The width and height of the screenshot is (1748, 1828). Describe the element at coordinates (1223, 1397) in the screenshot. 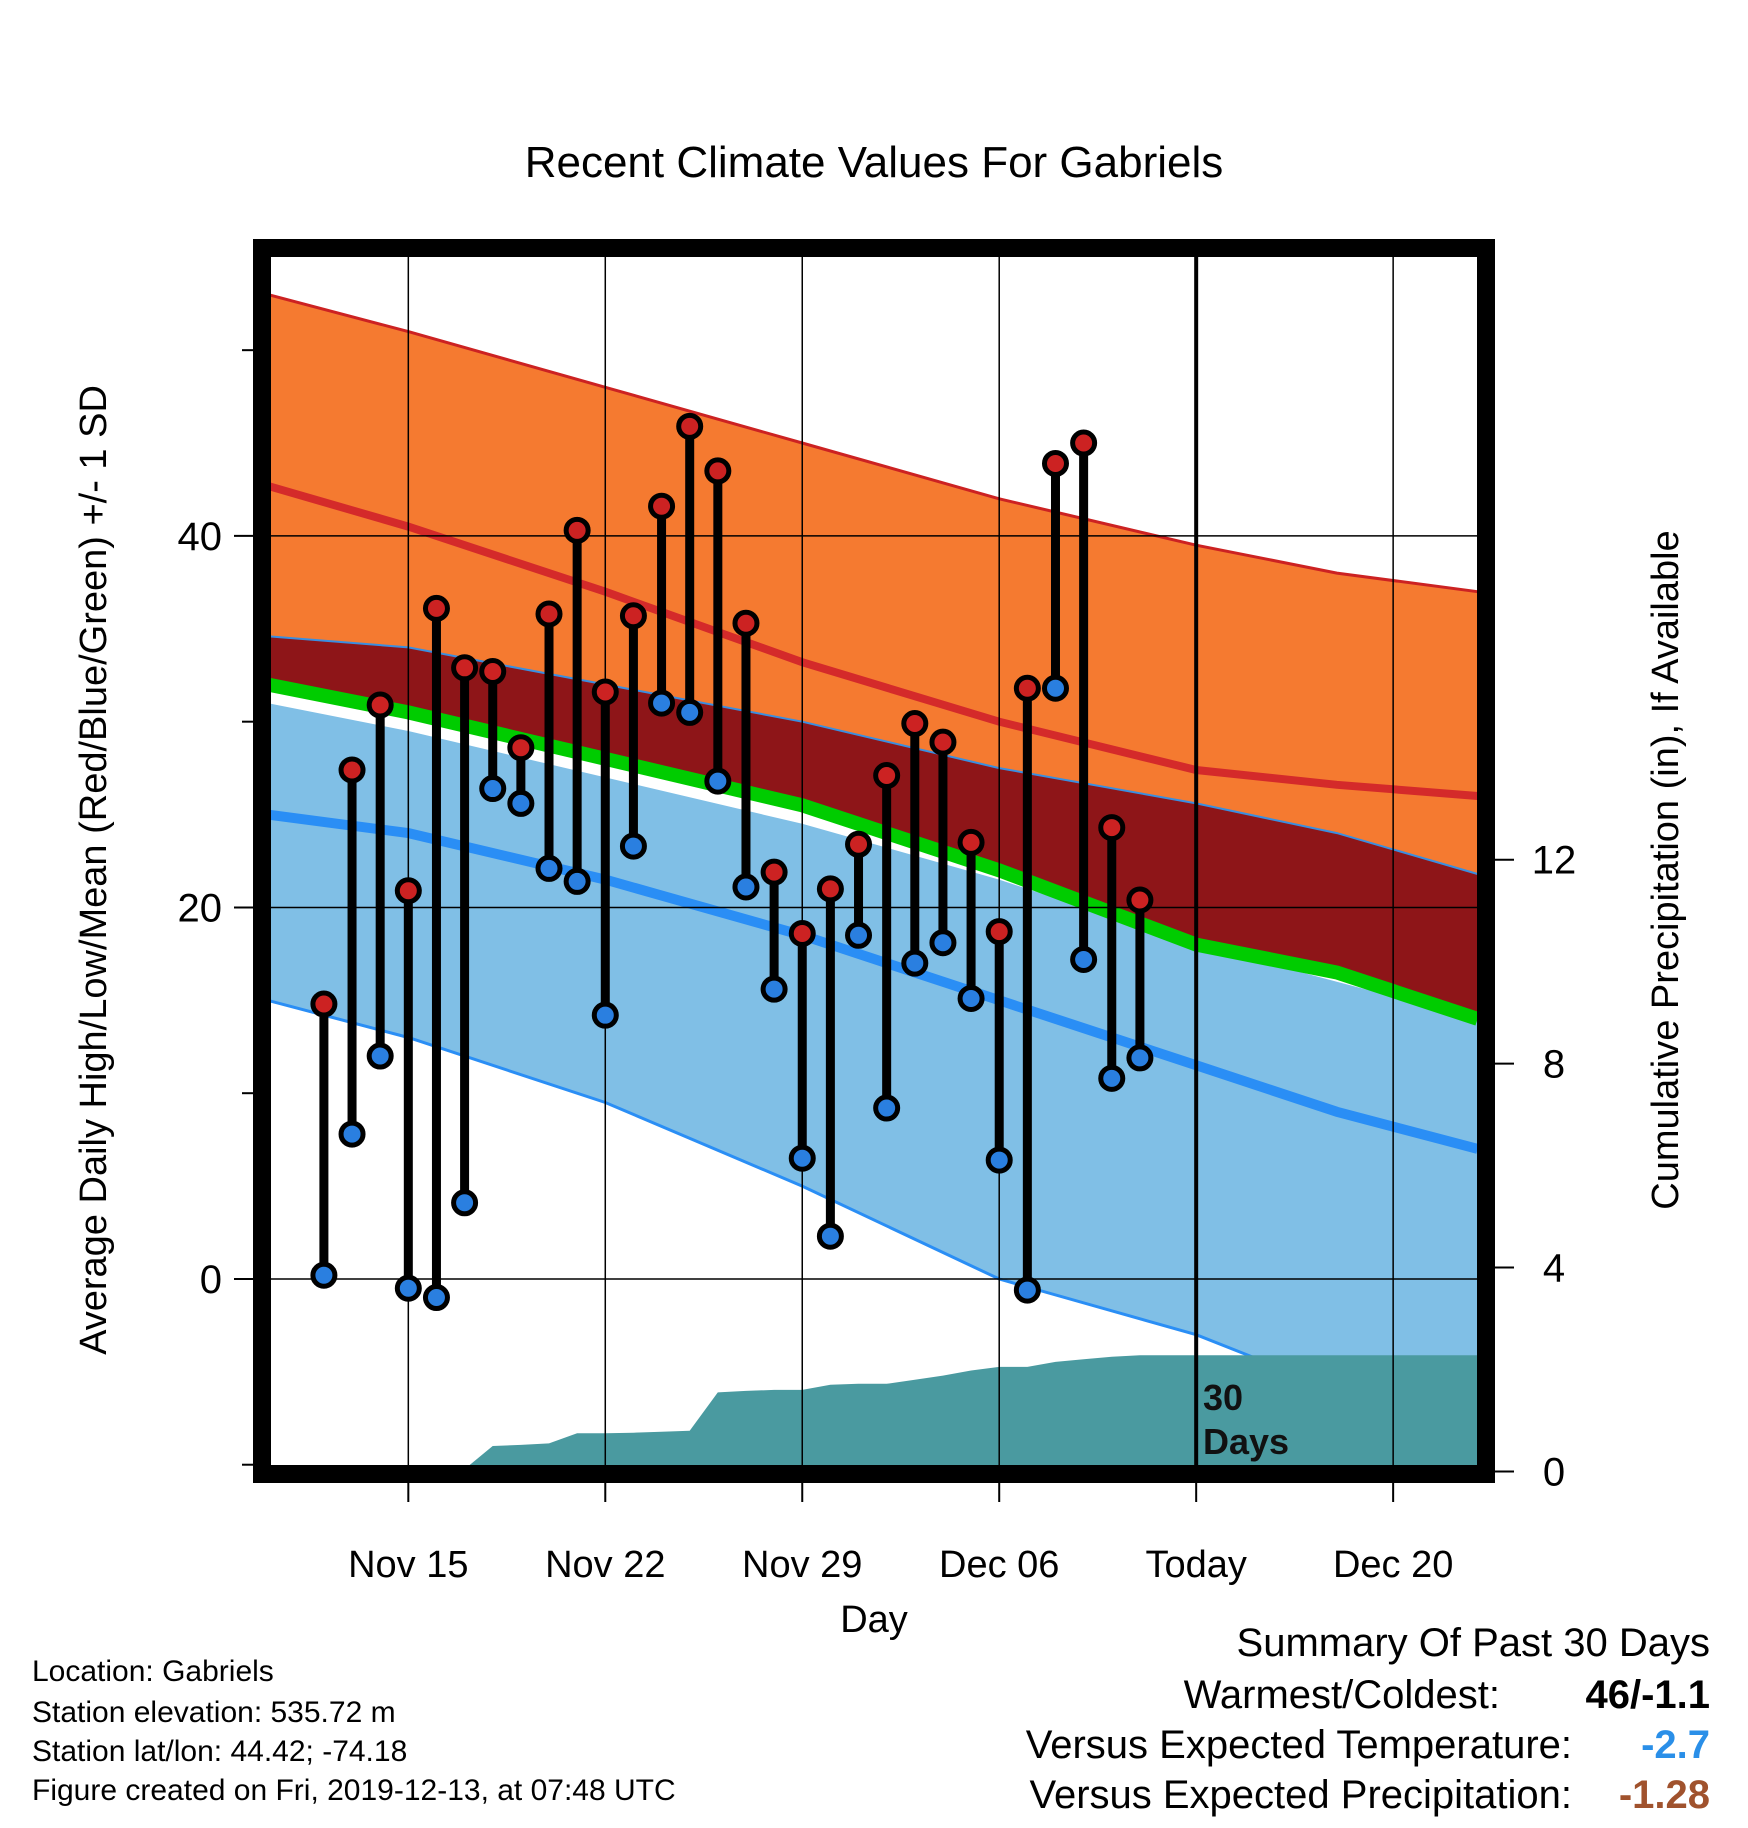

I see `today-label-line1: 30` at that location.